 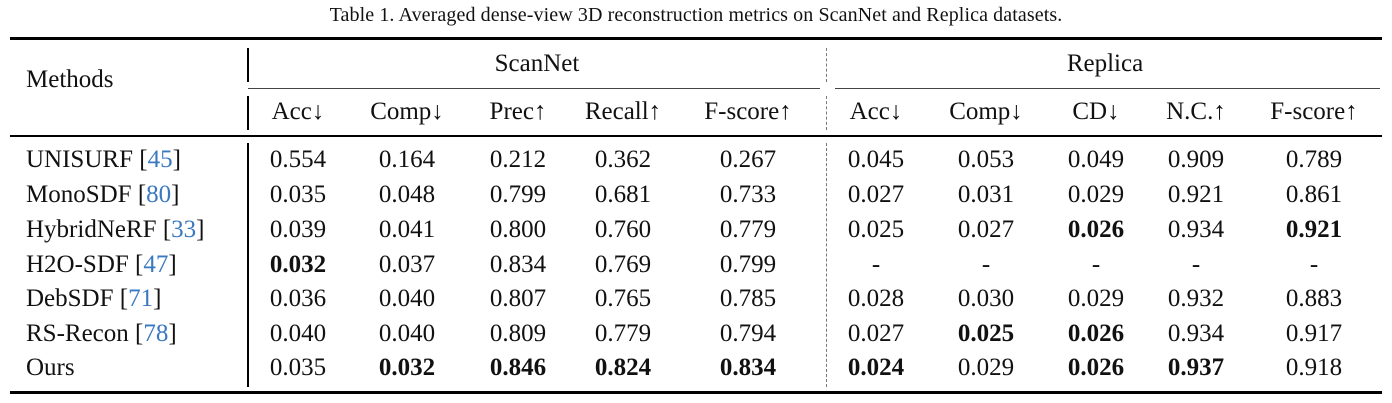 I want to click on metric-cell: 0.785, so click(x=748, y=298).